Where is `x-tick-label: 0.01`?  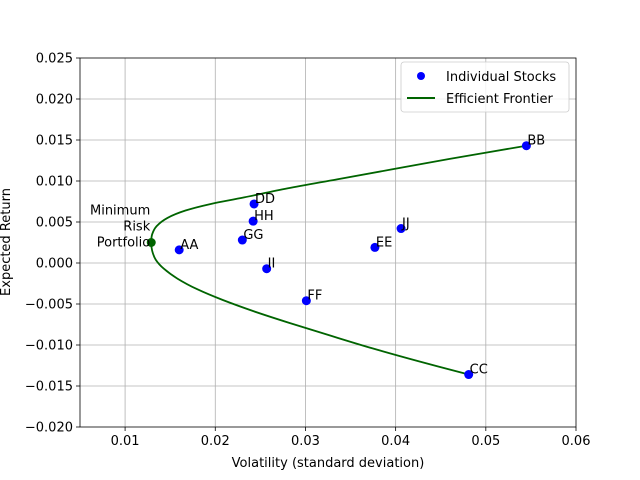 x-tick-label: 0.01 is located at coordinates (125, 441).